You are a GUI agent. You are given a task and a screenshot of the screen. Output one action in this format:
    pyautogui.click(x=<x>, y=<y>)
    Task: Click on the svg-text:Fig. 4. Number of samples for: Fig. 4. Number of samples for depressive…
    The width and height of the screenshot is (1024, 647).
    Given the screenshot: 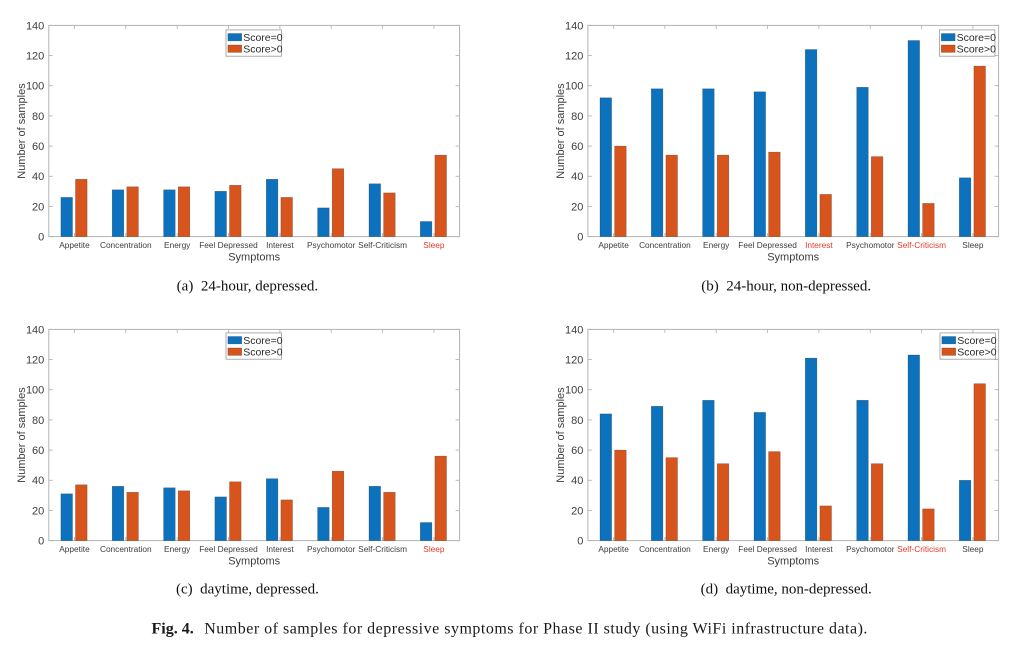 What is the action you would take?
    pyautogui.click(x=510, y=629)
    